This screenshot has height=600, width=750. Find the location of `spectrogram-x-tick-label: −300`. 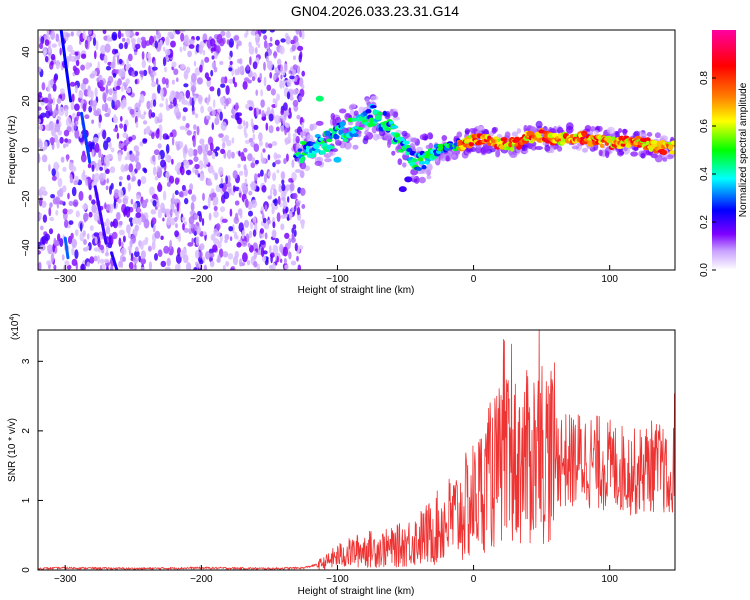

spectrogram-x-tick-label: −300 is located at coordinates (65, 279).